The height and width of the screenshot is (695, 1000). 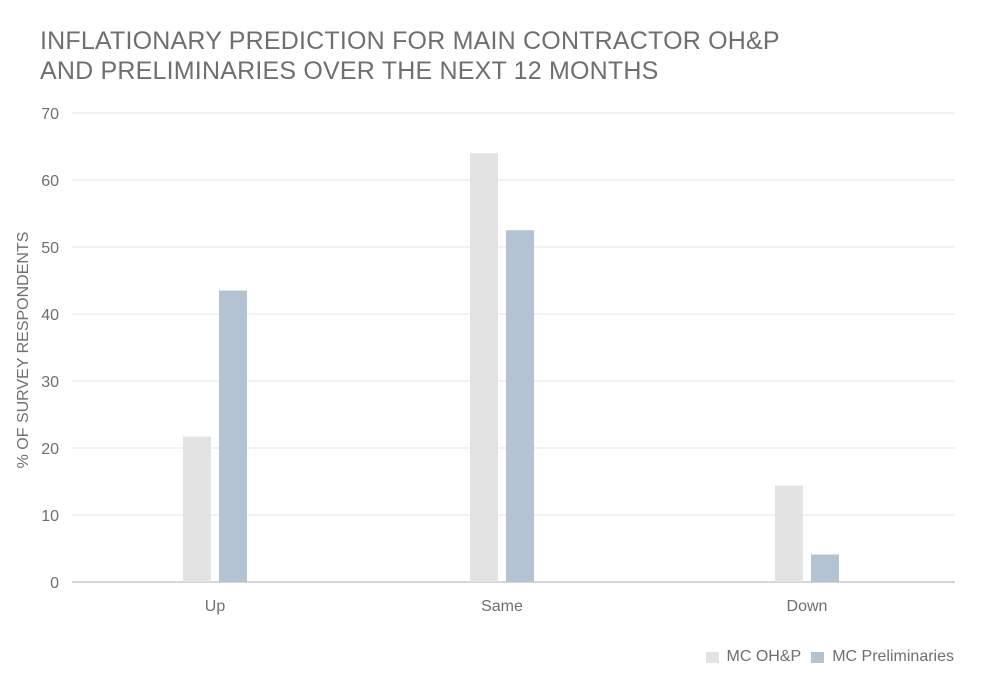 What do you see at coordinates (50, 449) in the screenshot?
I see `y-tick-label: 20` at bounding box center [50, 449].